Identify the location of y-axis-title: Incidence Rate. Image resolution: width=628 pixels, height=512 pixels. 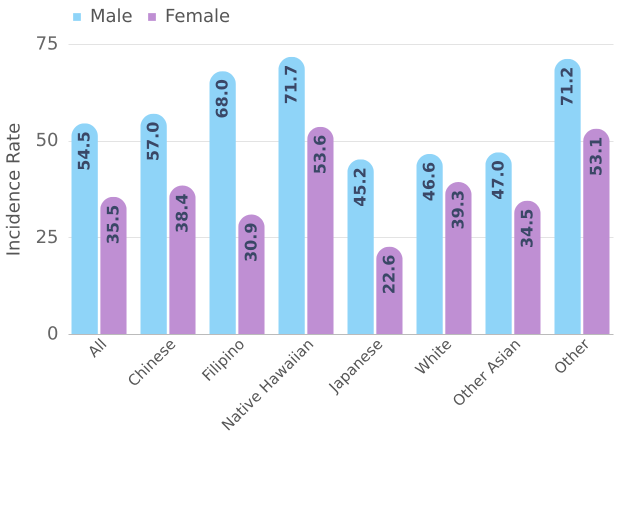
(14, 189).